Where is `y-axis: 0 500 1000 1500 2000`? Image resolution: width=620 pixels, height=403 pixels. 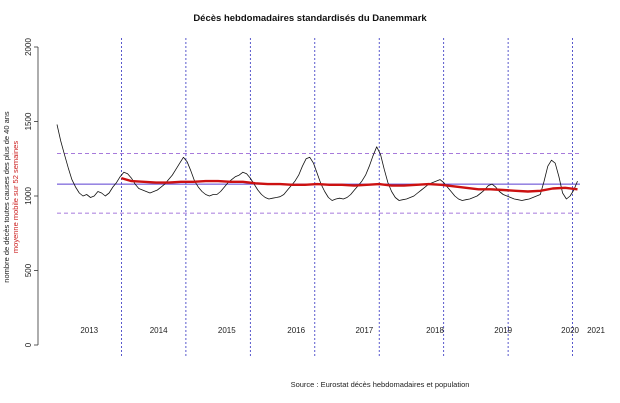 y-axis: 0 500 1000 1500 2000 is located at coordinates (31, 192).